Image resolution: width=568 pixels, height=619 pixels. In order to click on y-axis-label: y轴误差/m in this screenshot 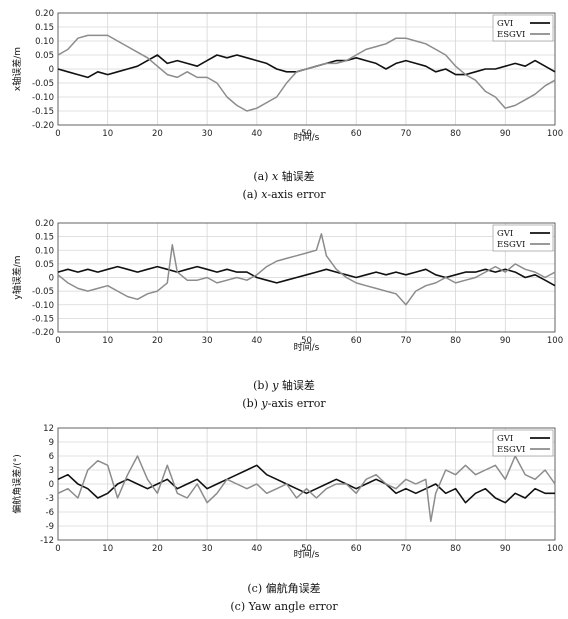, I will do `click(17, 277)`.